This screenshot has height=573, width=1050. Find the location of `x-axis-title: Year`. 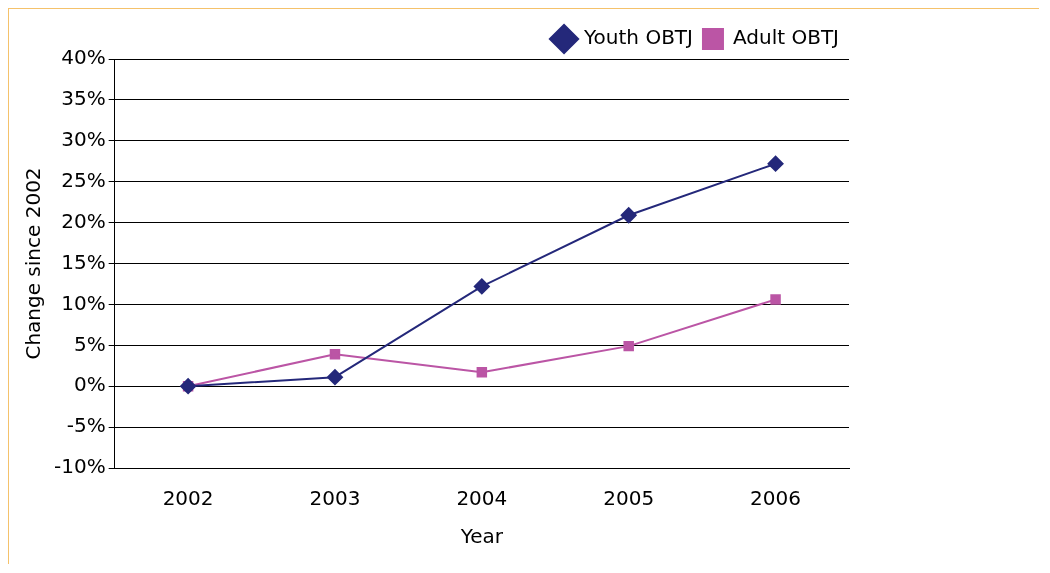

x-axis-title: Year is located at coordinates (481, 536).